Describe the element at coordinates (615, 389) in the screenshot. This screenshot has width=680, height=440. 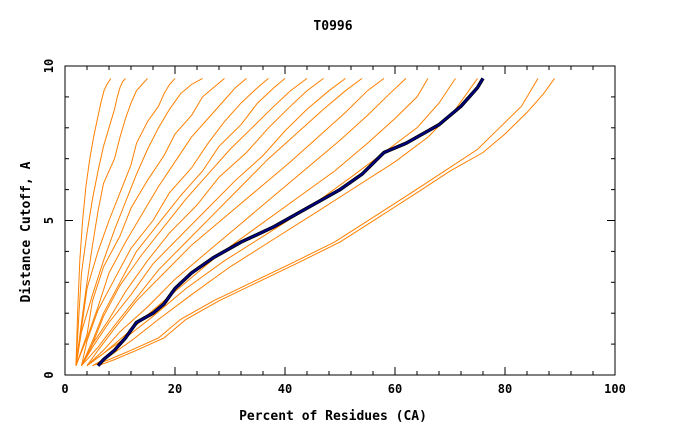
I see `x-tick-label: 100` at that location.